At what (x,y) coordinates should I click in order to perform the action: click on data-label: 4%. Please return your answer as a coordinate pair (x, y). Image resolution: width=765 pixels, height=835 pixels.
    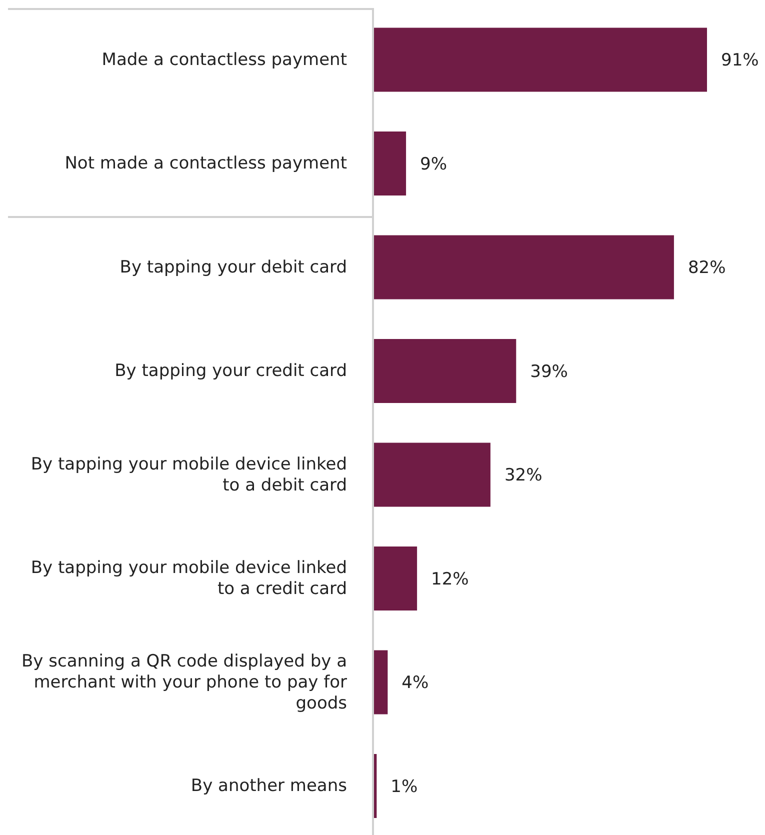
    Looking at the image, I should click on (415, 683).